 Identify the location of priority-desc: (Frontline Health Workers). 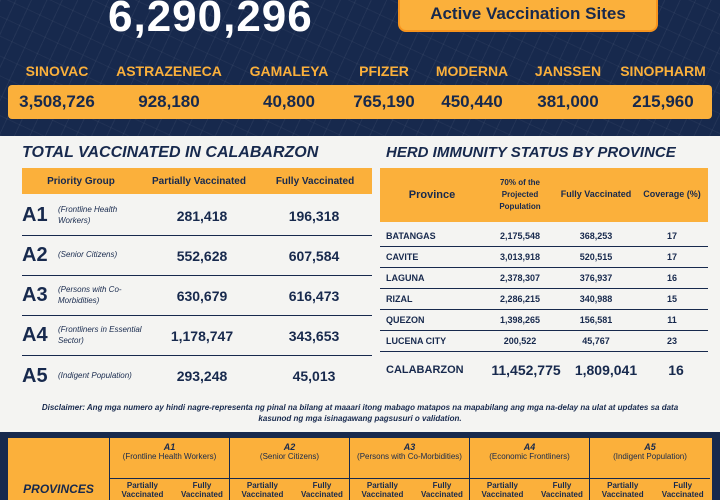
(88, 215).